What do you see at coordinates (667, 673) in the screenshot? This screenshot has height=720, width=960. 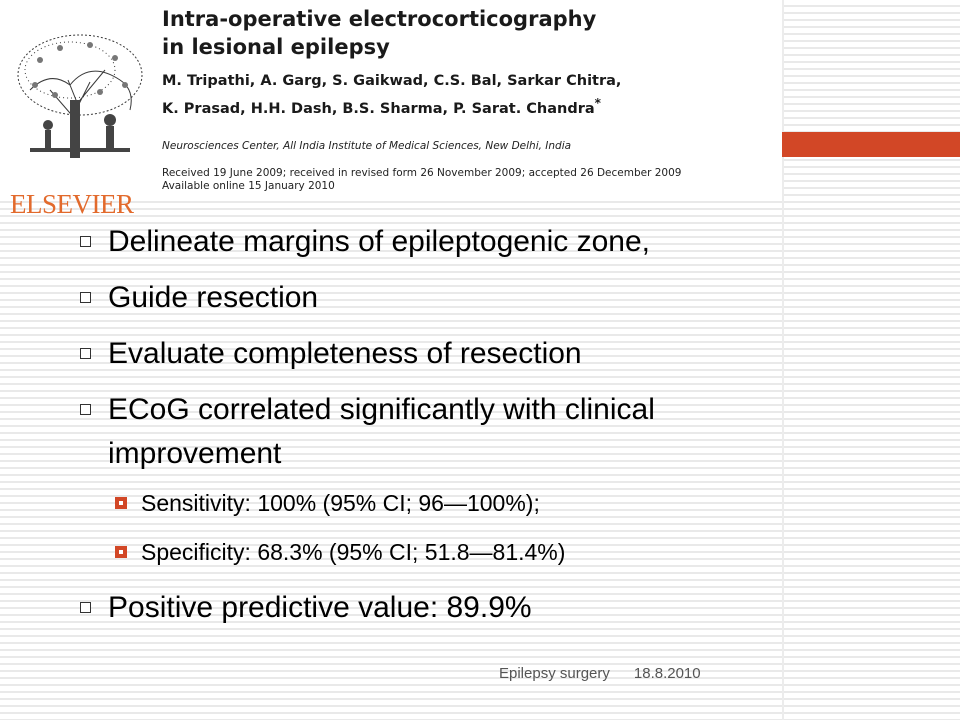 I see `footer-date: 18.8.2010` at bounding box center [667, 673].